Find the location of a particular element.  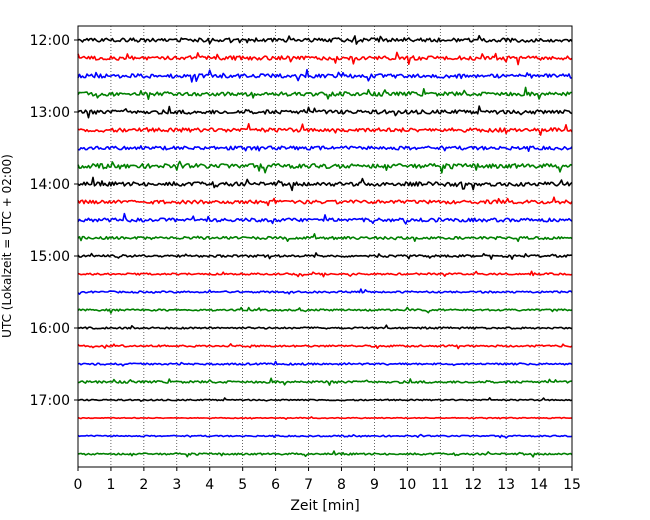

x-tick-label: 2 is located at coordinates (143, 485).